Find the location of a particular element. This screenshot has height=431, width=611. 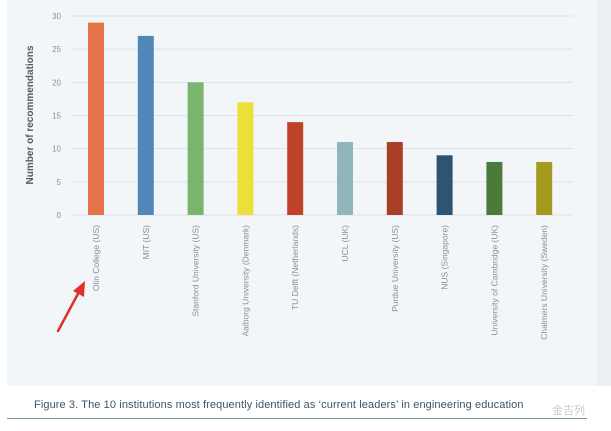

y-axis-label: Number of recommendations is located at coordinates (30, 114).